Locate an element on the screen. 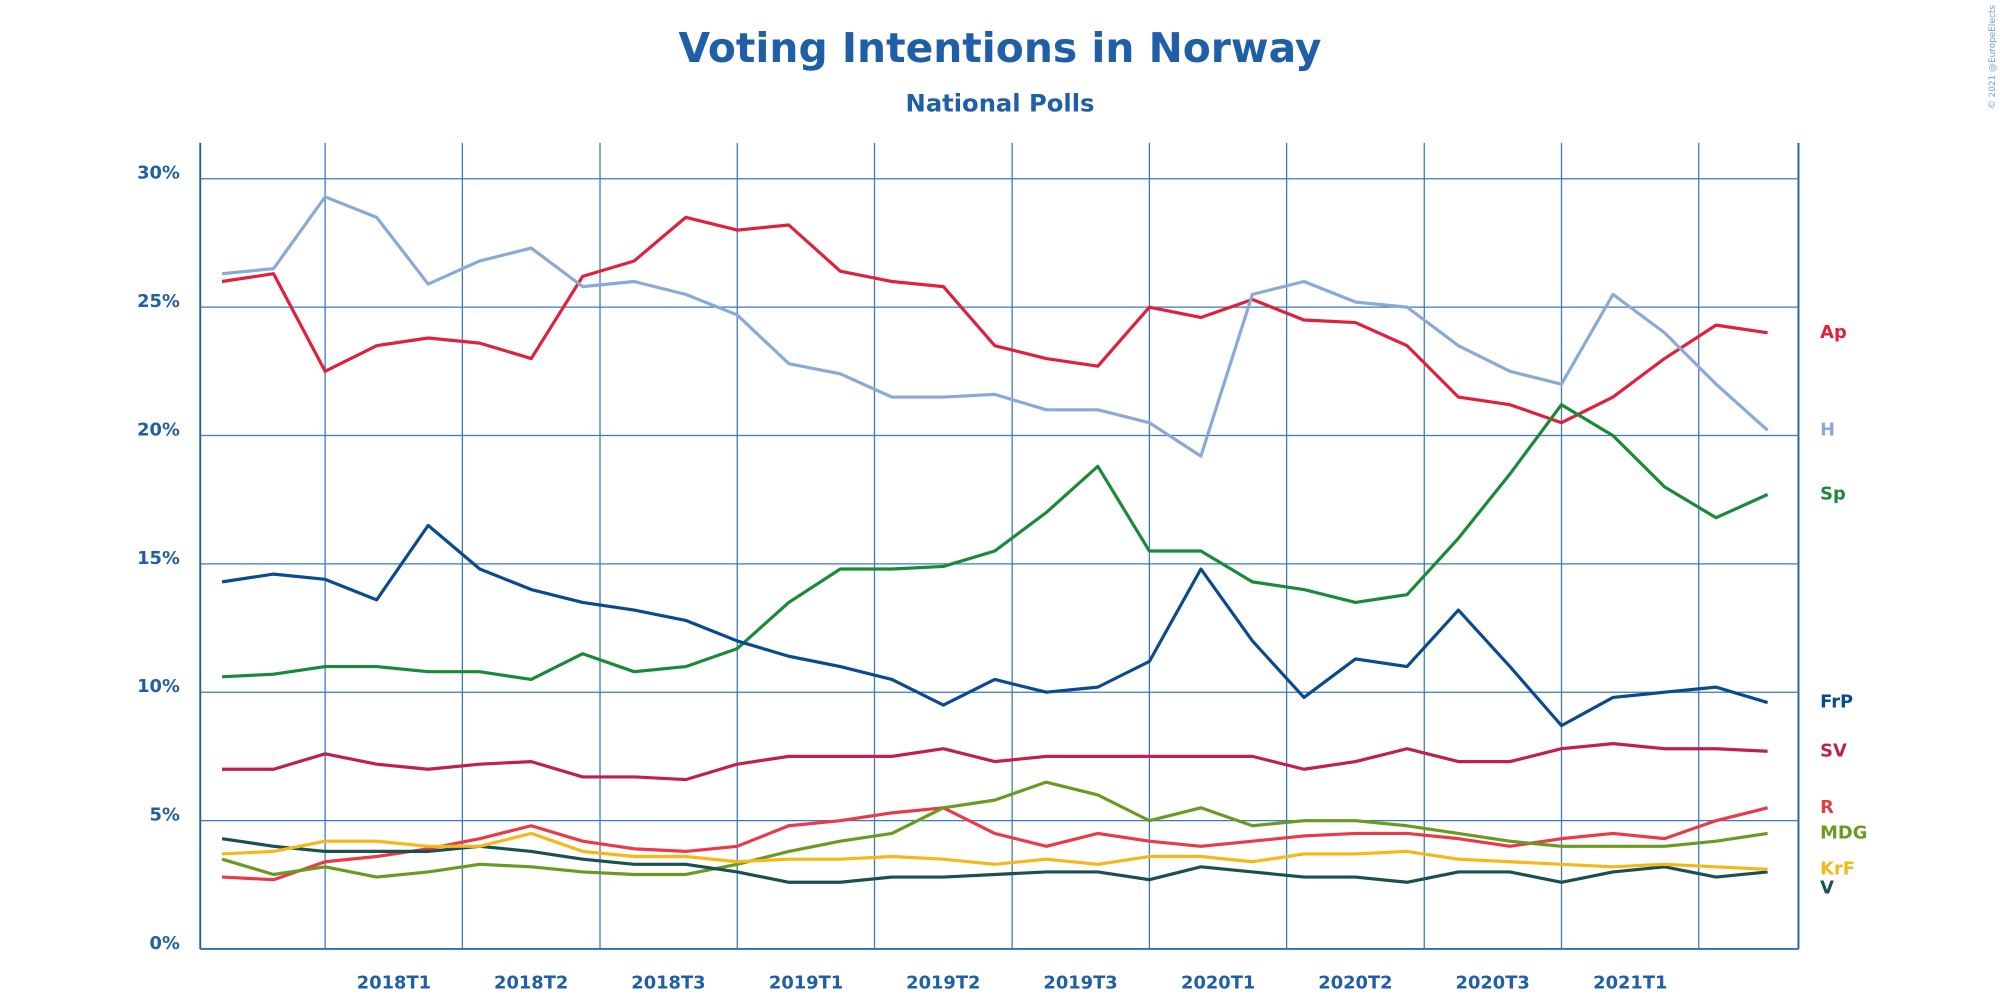 This screenshot has height=1000, width=2000. legend-label: MDG is located at coordinates (1843, 832).